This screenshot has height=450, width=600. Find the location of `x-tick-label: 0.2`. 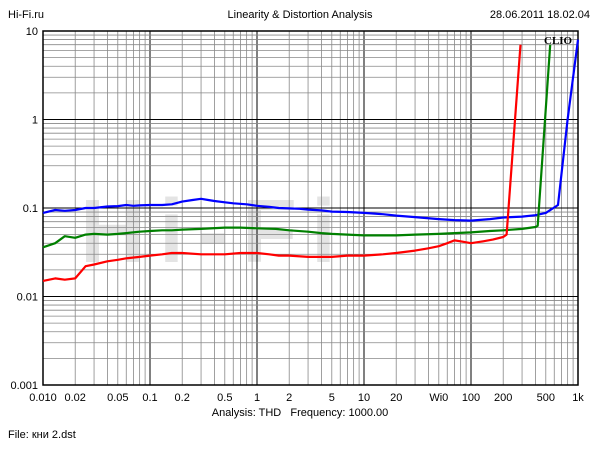

x-tick-label: 0.2 is located at coordinates (182, 398).